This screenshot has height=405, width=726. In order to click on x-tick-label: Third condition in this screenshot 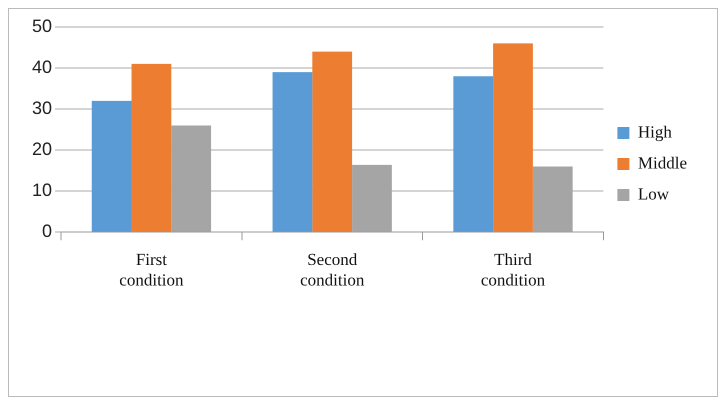, I will do `click(513, 270)`.